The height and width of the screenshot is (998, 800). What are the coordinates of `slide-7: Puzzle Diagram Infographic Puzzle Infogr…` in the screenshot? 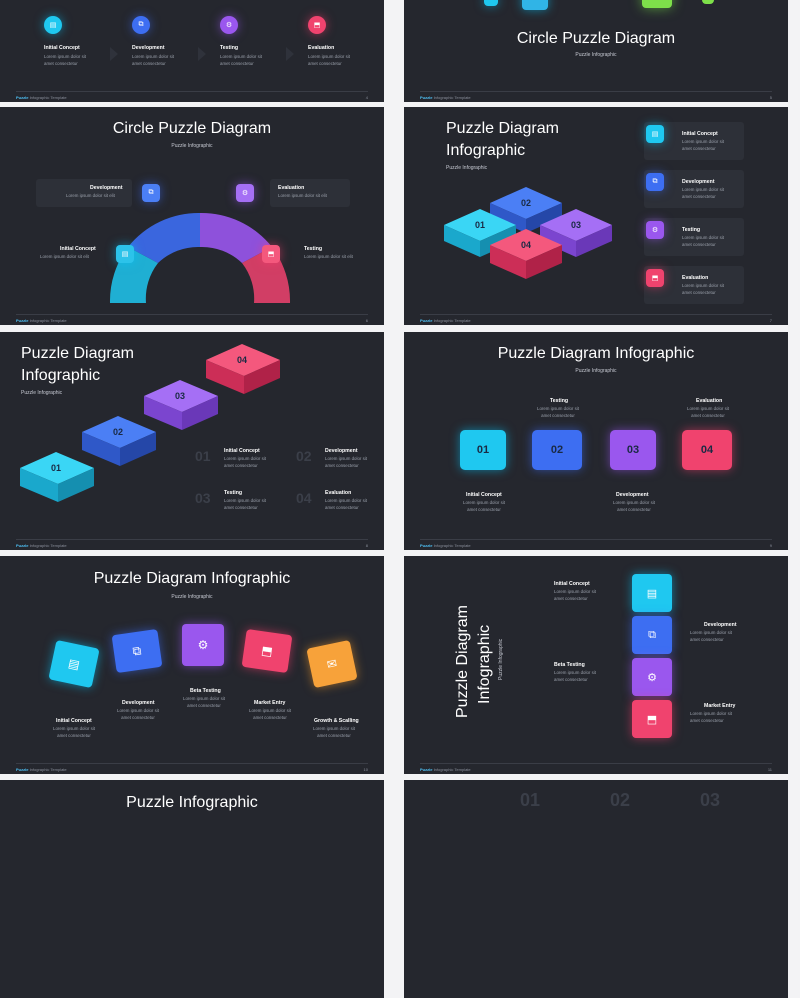 It's located at (192, 665).